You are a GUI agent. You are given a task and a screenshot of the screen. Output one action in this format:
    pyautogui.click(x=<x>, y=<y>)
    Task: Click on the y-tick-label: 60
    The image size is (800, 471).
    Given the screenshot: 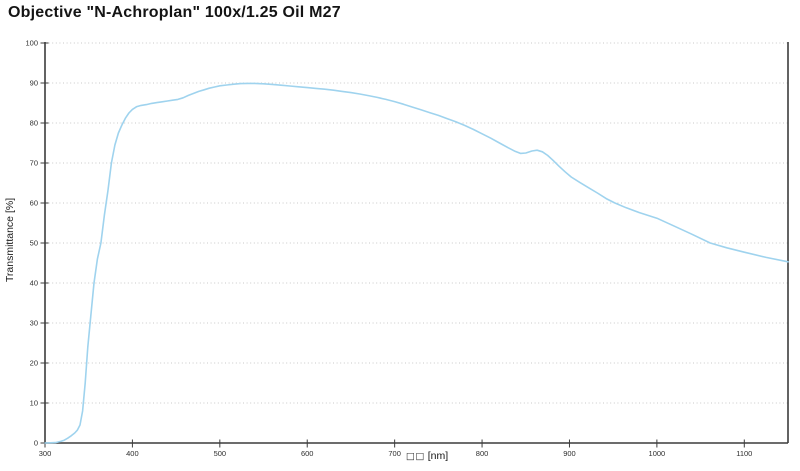 What is the action you would take?
    pyautogui.click(x=34, y=203)
    